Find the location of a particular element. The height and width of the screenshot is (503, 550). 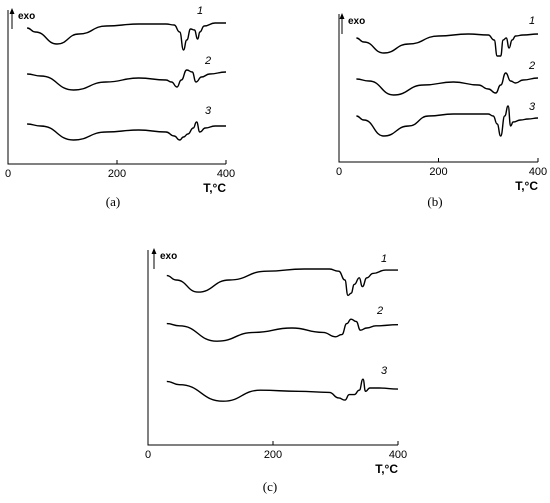

panel-caption: (c) is located at coordinates (270, 486).